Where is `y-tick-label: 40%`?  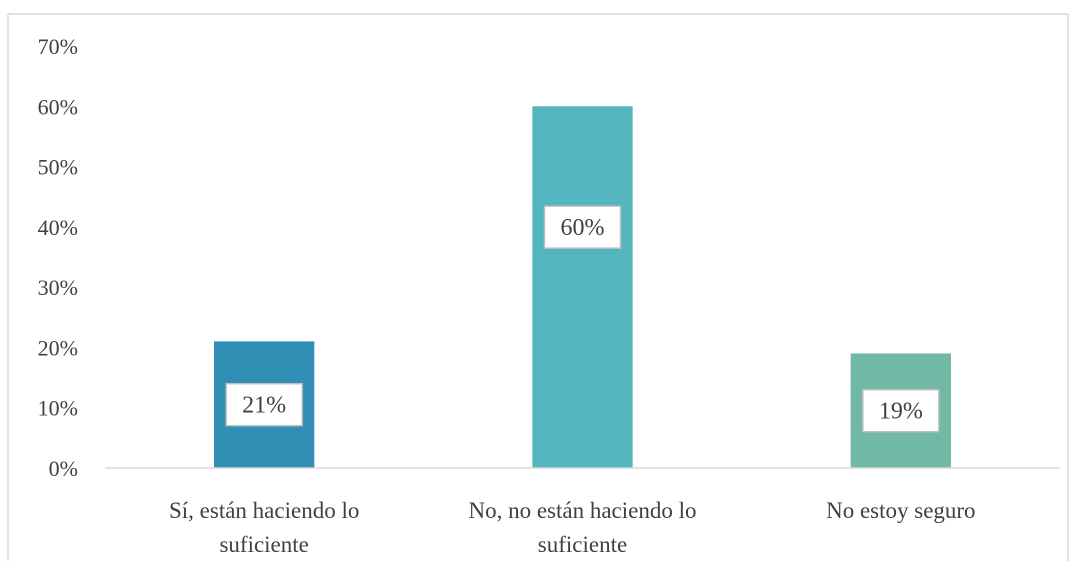 y-tick-label: 40% is located at coordinates (58, 227).